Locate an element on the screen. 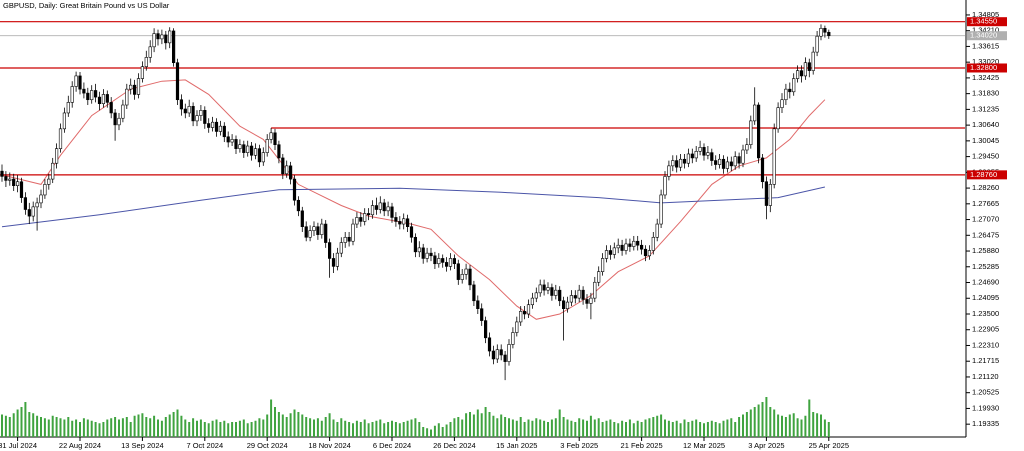 The height and width of the screenshot is (451, 1024). y-tick-label: 1.30640 is located at coordinates (985, 124).